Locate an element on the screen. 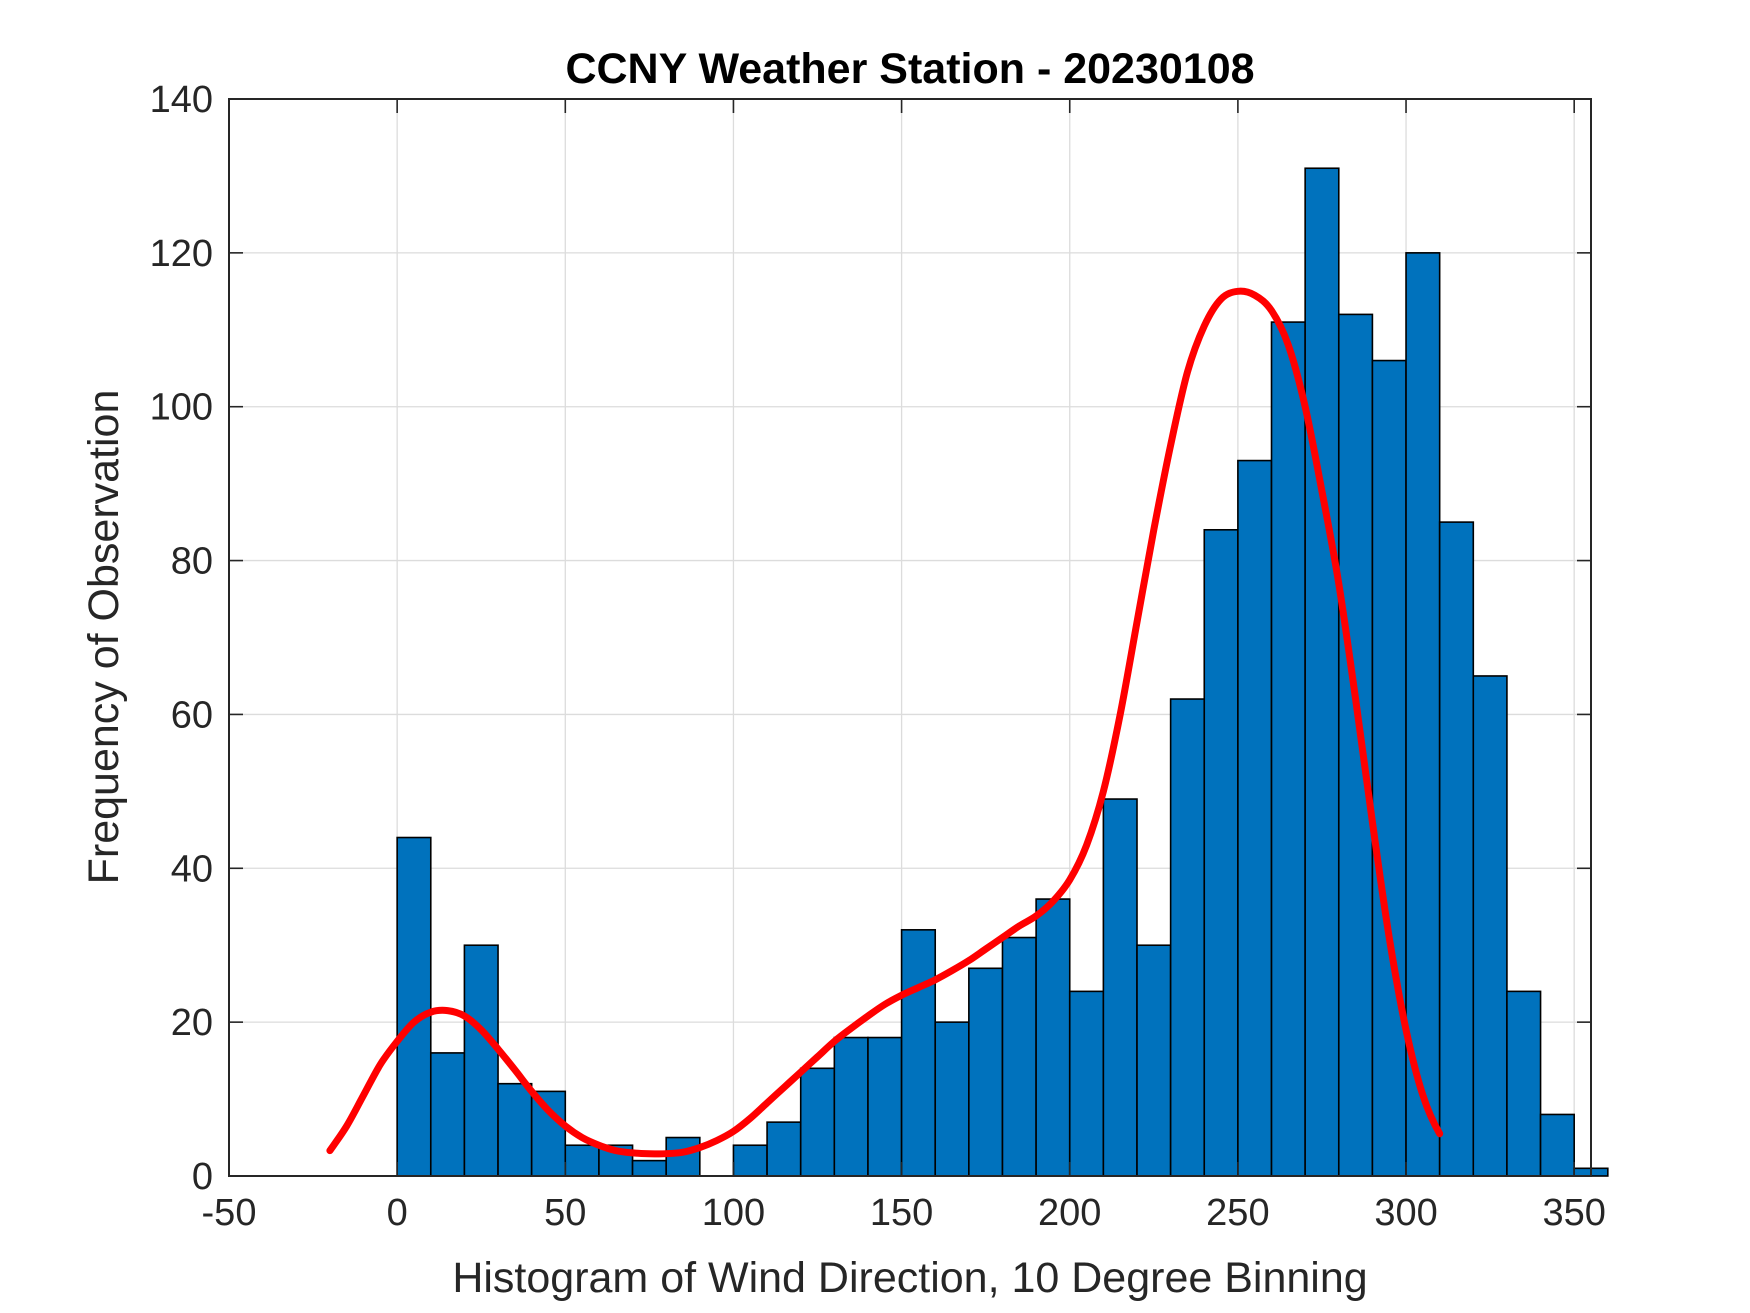  y-tick-label: 80 is located at coordinates (192, 562).